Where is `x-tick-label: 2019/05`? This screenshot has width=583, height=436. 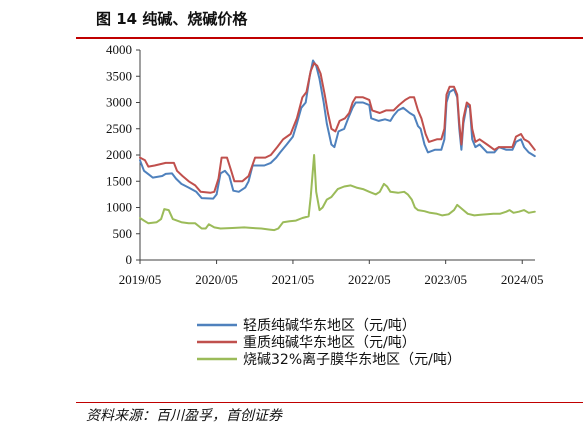 x-tick-label: 2019/05 is located at coordinates (140, 279).